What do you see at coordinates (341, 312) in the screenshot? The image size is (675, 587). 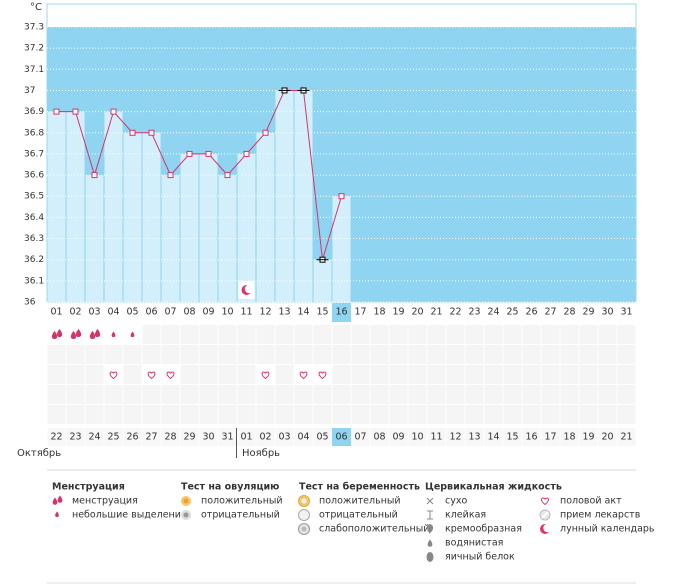 I see `today-marker` at bounding box center [341, 312].